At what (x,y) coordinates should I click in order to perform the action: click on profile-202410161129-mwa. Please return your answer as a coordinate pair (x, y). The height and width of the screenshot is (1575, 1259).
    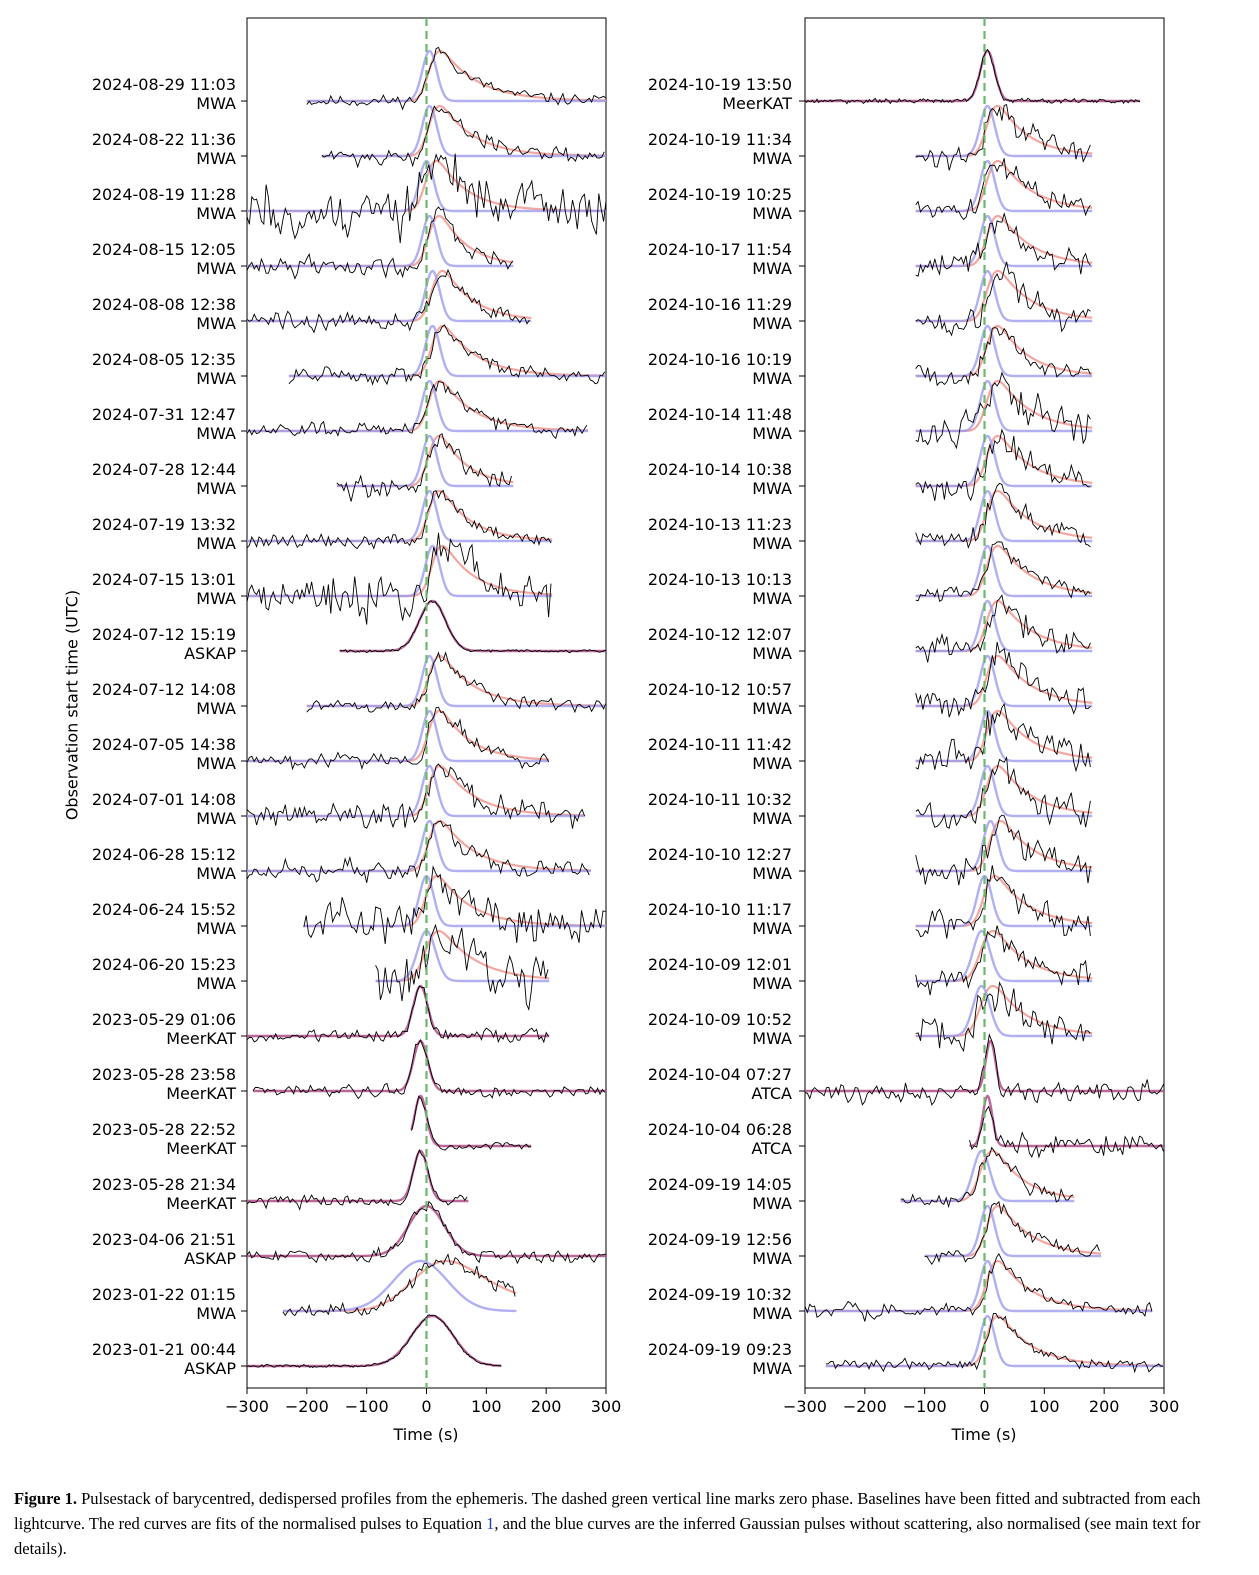
    Looking at the image, I should click on (1004, 299).